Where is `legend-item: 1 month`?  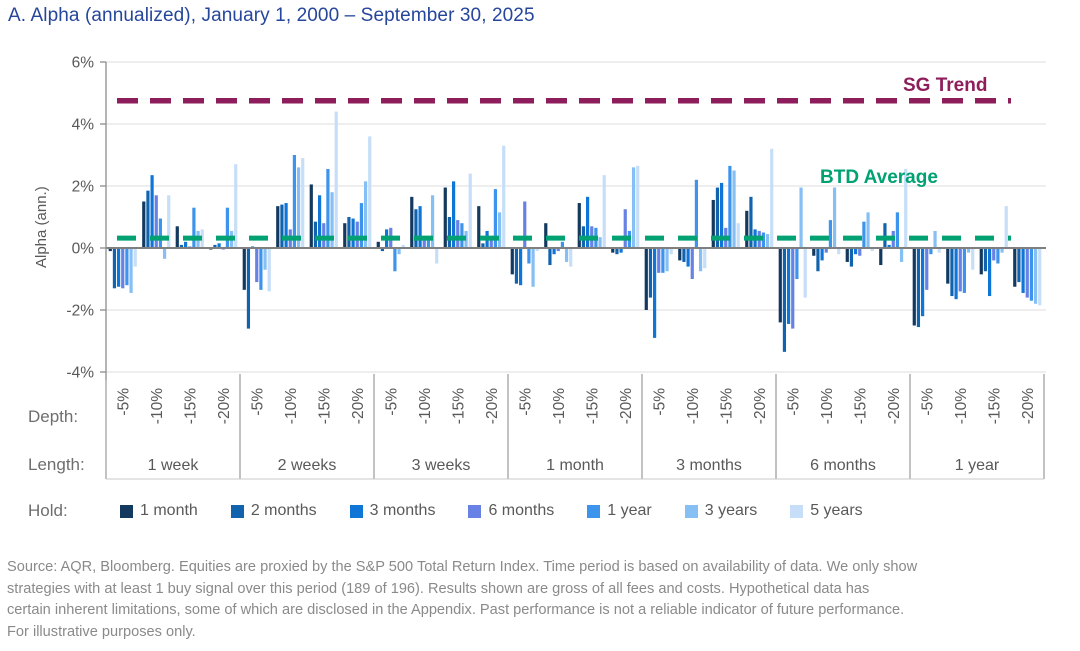
legend-item: 1 month is located at coordinates (159, 511).